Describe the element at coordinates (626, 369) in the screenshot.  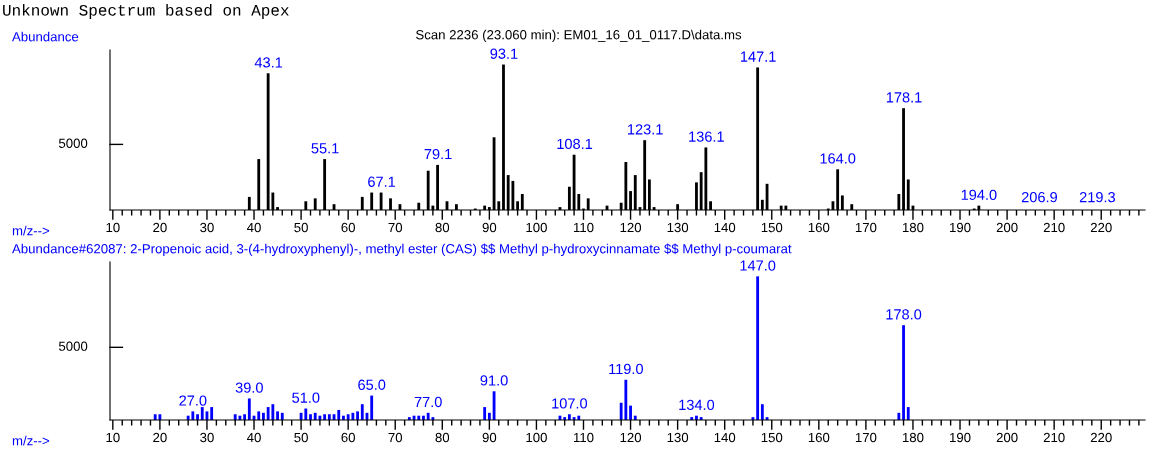
I see `annotation: 119.0` at that location.